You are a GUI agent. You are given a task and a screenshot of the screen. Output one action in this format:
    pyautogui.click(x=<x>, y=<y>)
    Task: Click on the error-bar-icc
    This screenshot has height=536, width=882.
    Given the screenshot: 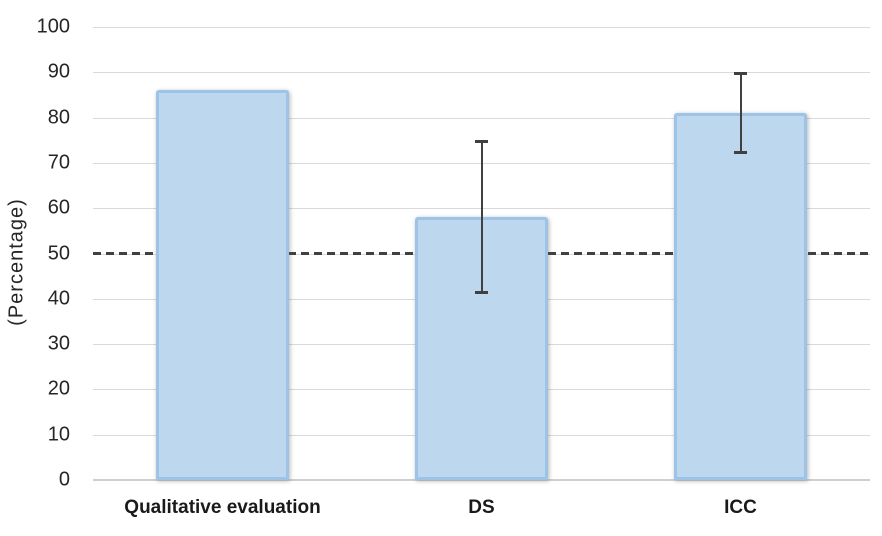 What is the action you would take?
    pyautogui.click(x=740, y=113)
    